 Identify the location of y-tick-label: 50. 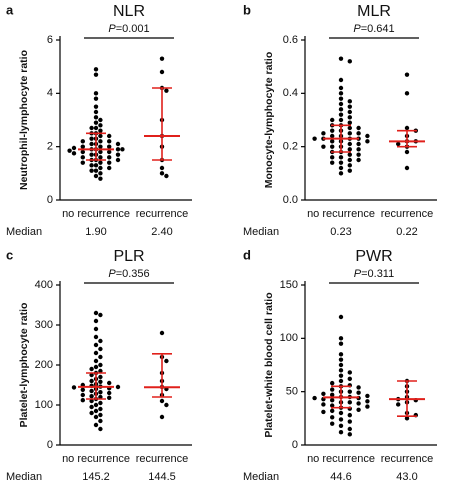
(292, 392).